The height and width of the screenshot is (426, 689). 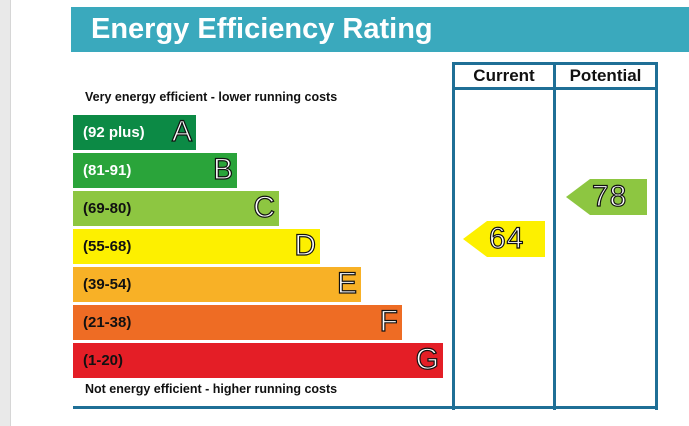 I want to click on potential-column-header: Potential, so click(x=605, y=75).